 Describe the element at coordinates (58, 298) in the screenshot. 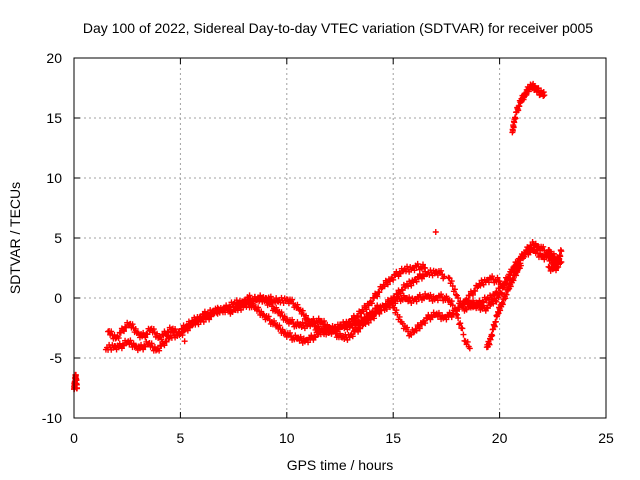

I see `y-tick-label: 0` at that location.